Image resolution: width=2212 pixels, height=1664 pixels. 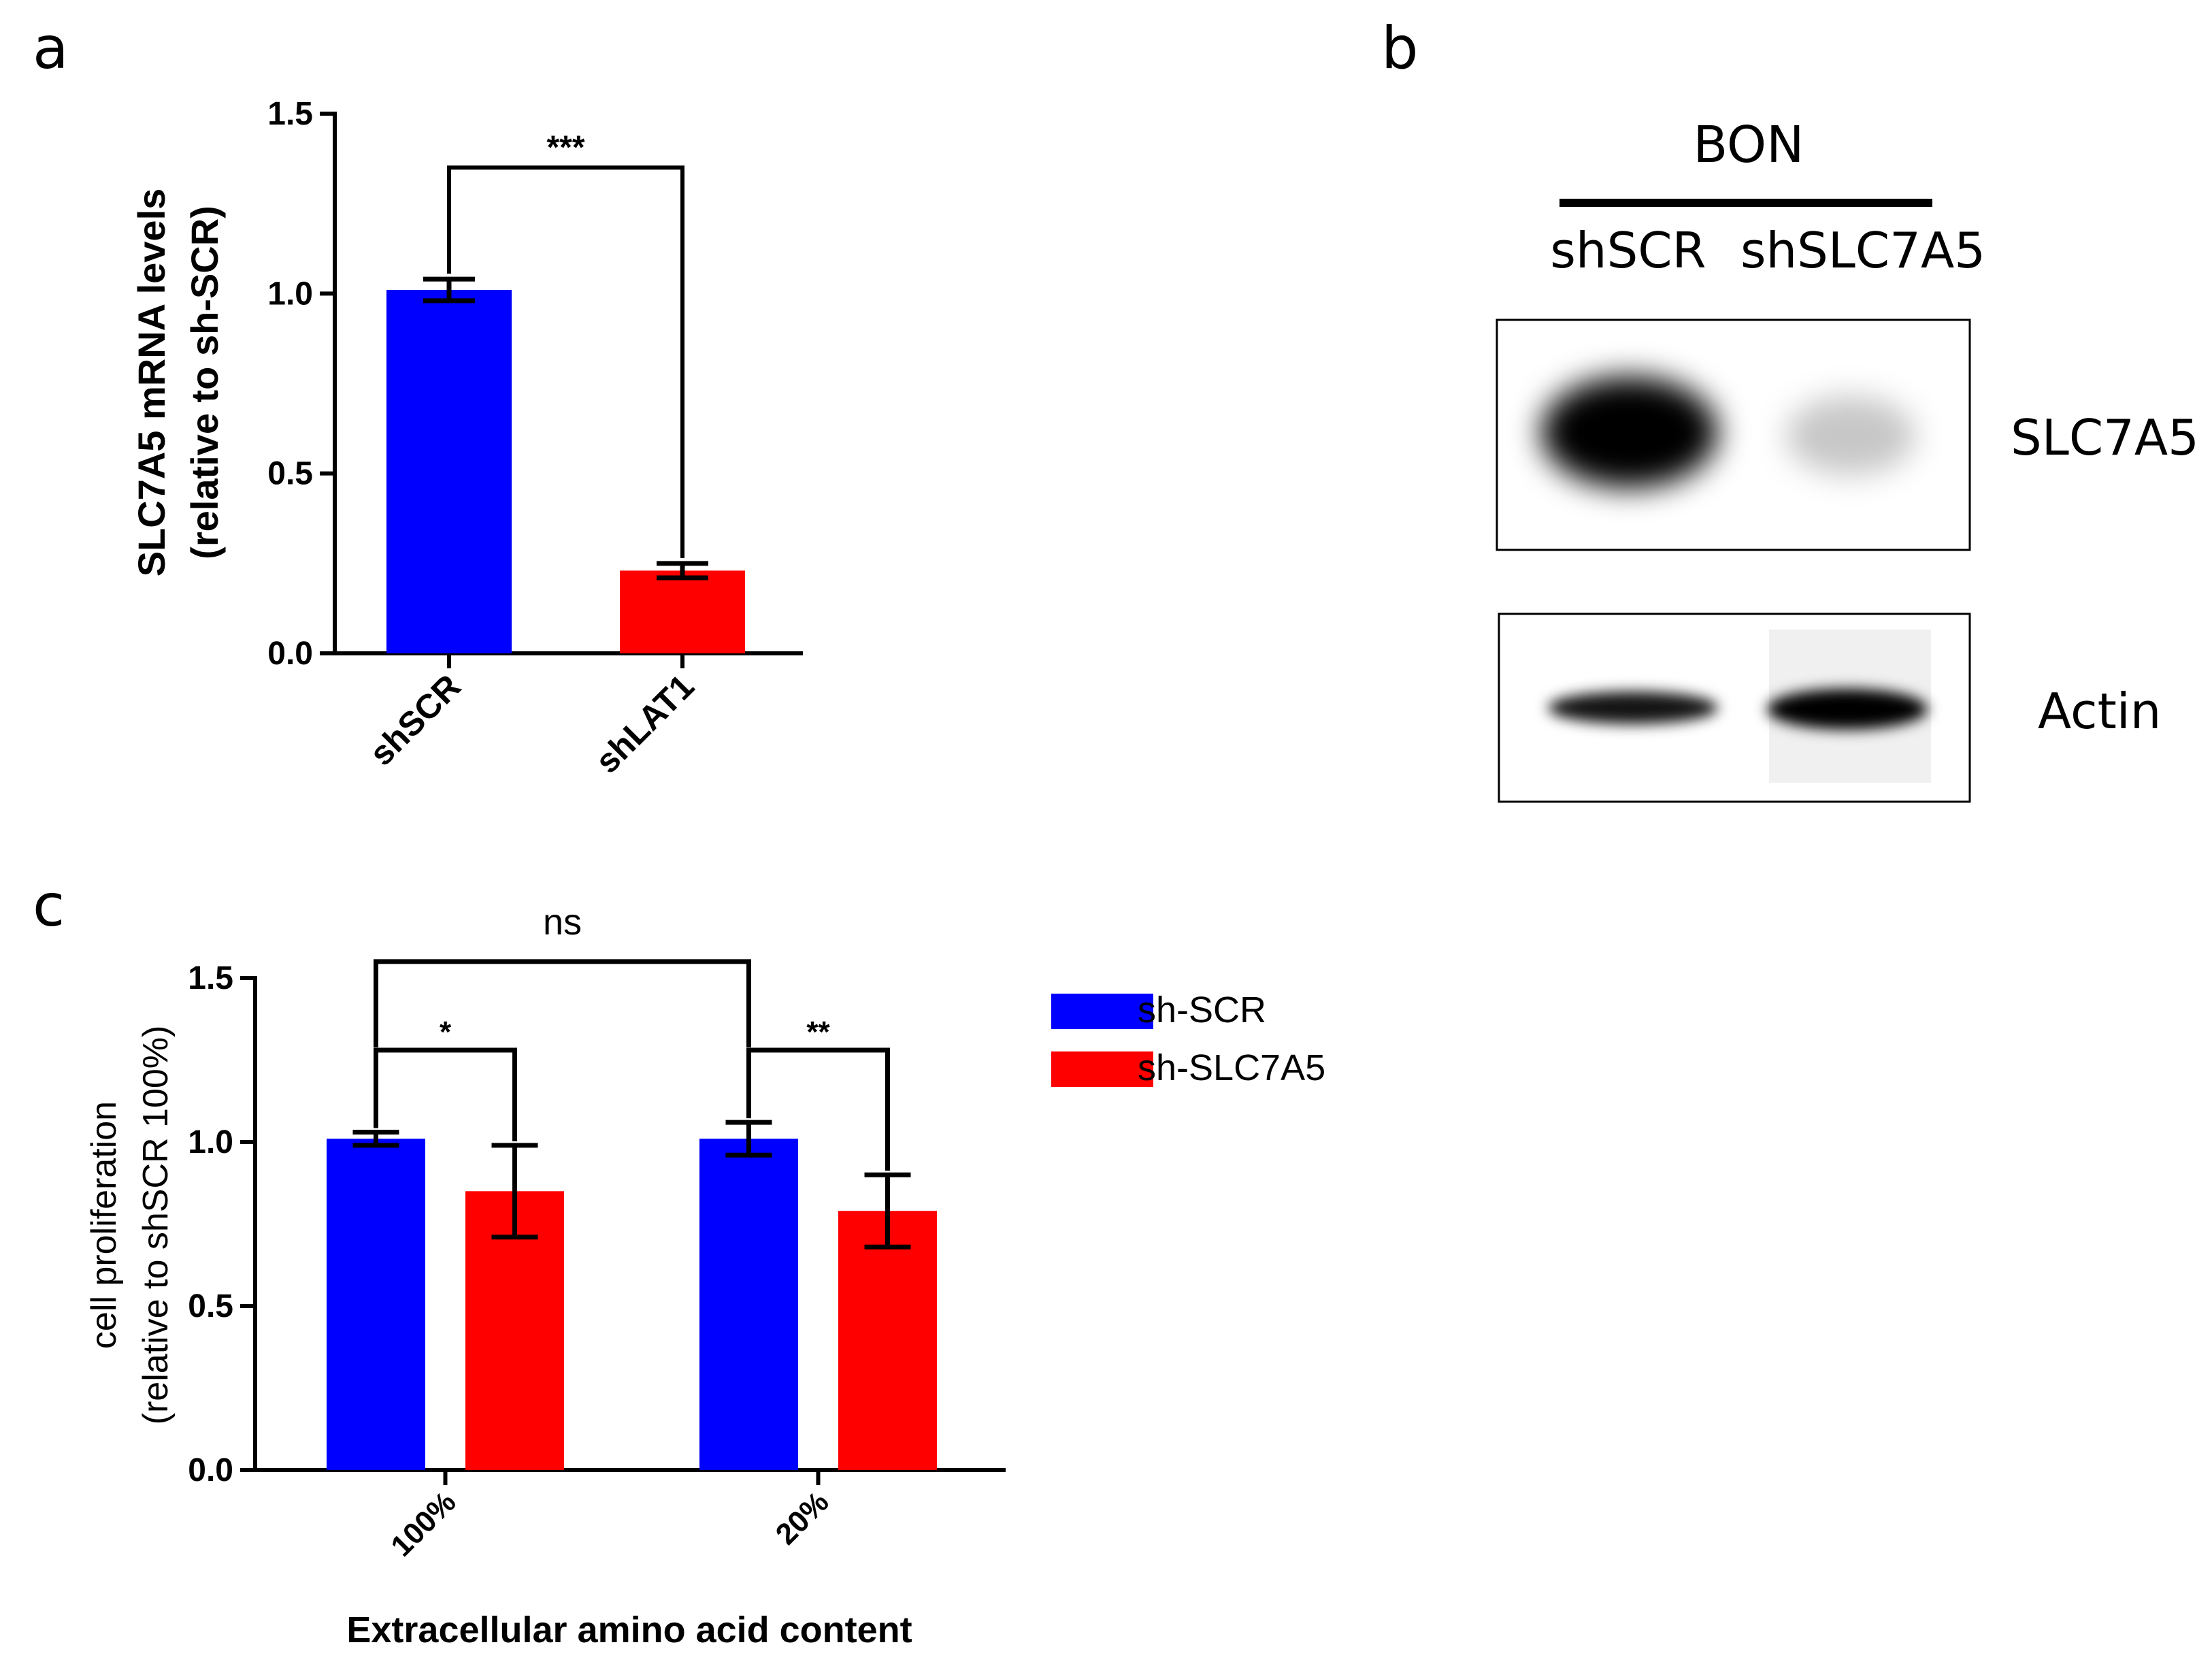 What do you see at coordinates (210, 1470) in the screenshot?
I see `panel-c-y-tick-label: 0.0` at bounding box center [210, 1470].